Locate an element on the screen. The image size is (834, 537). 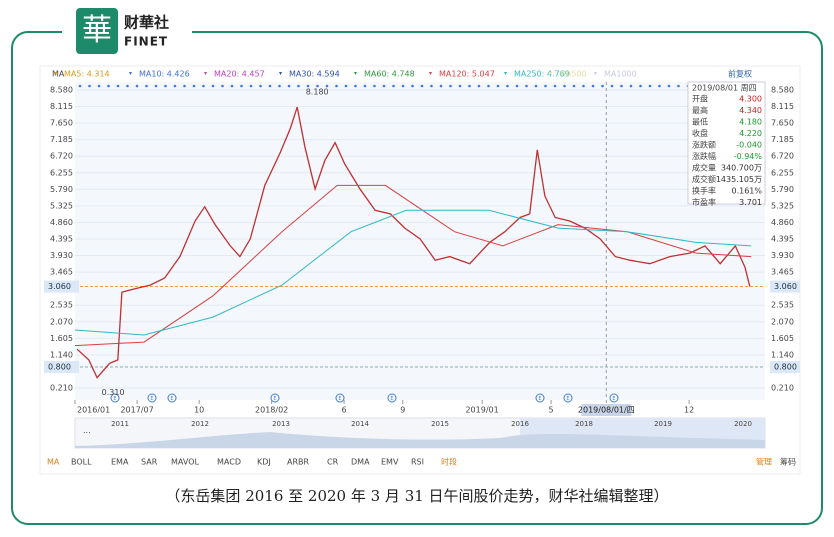
y-tick-label-right: 5.325 is located at coordinates (782, 205).